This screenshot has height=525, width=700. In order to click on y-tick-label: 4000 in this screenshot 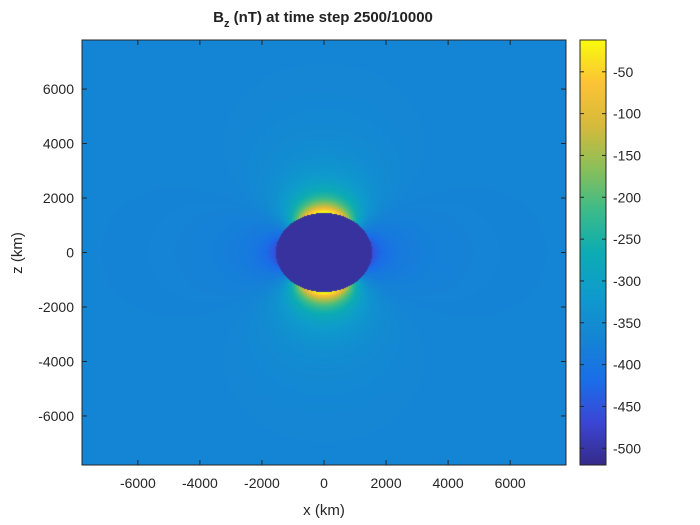, I will do `click(58, 144)`.